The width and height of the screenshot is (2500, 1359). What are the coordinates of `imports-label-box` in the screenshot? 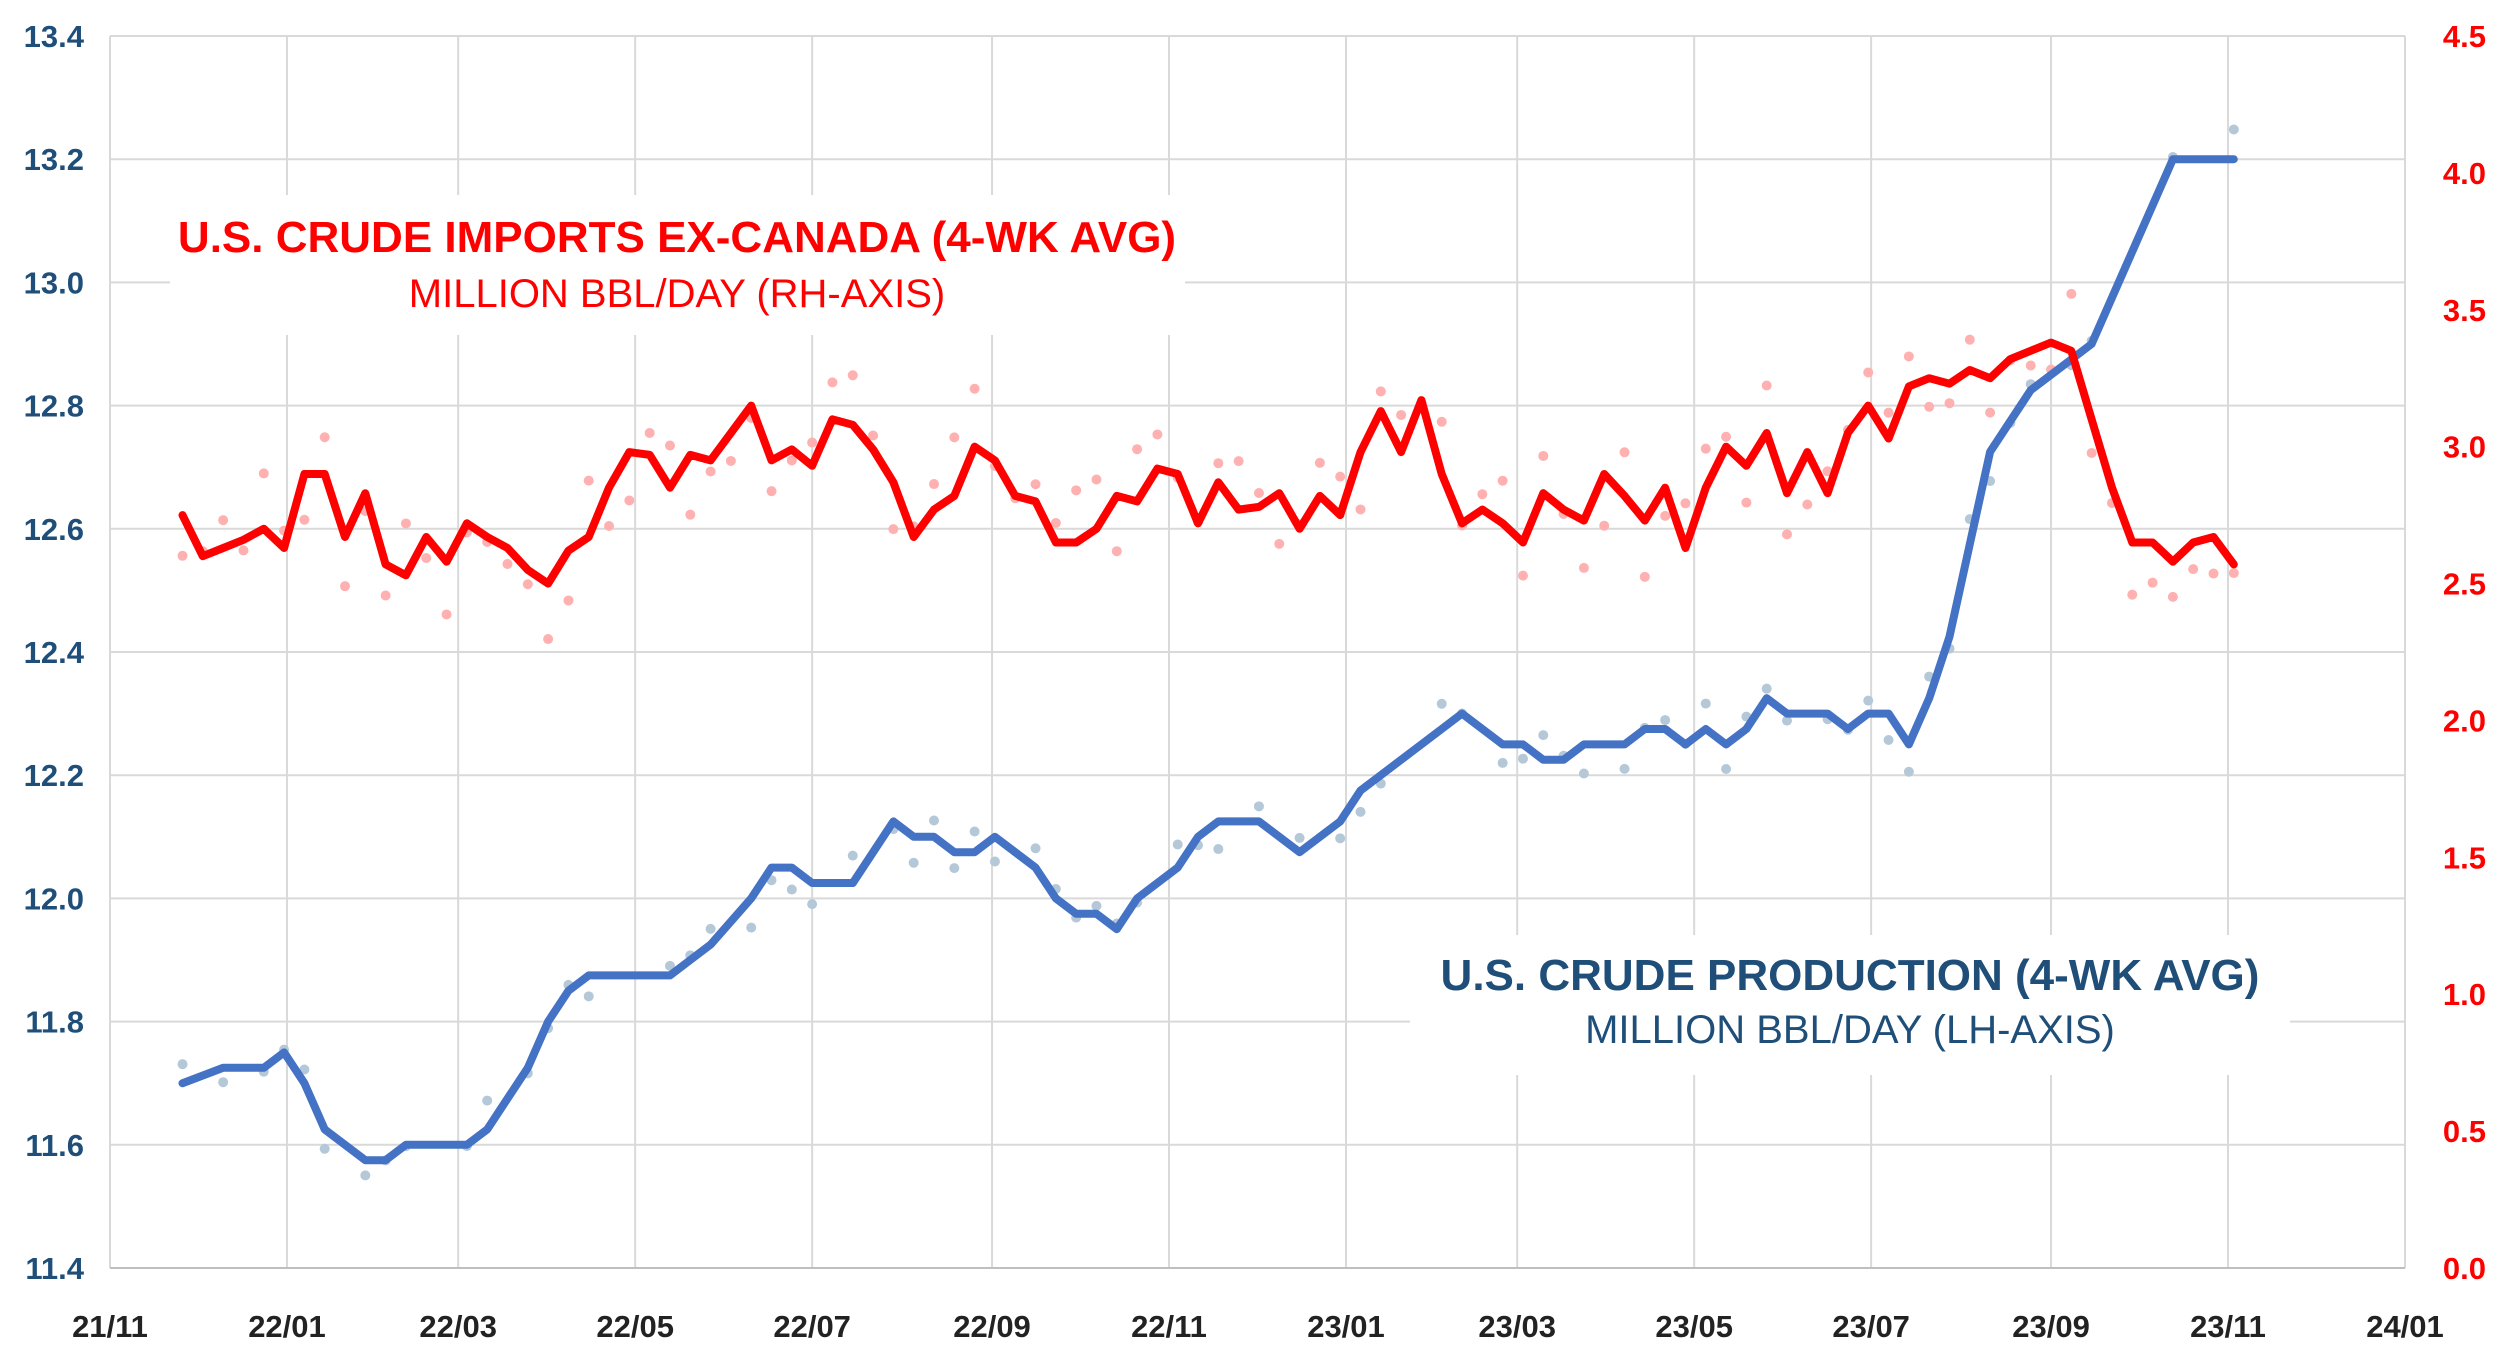 It's located at (677, 265).